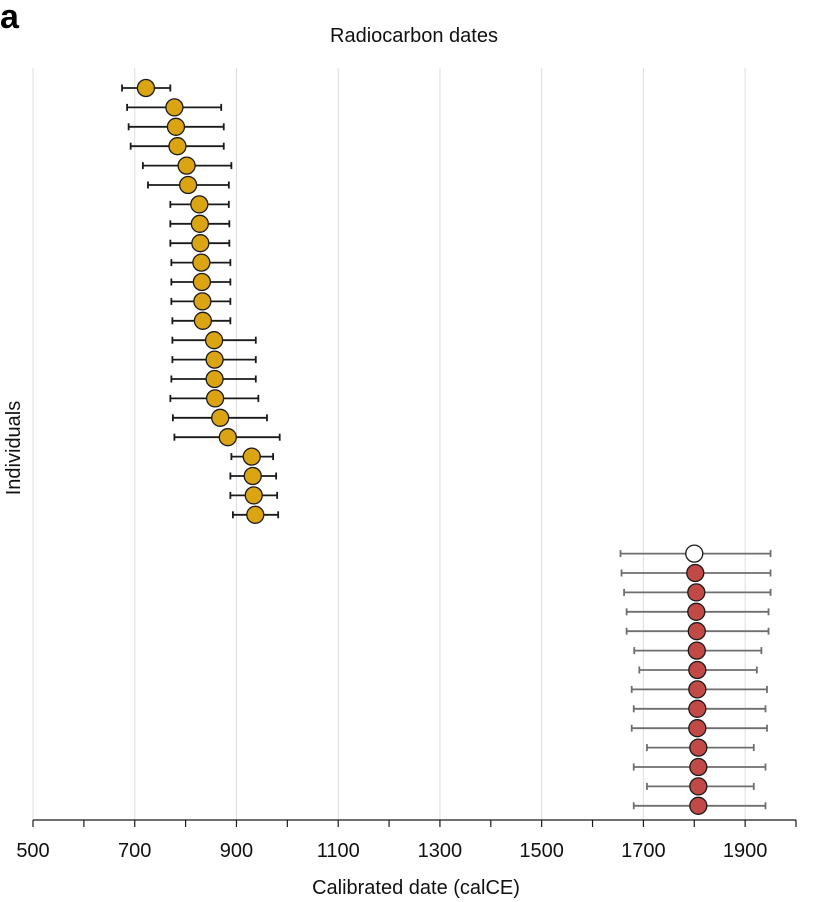 The image size is (834, 902). I want to click on tick-label-700: 700, so click(134, 851).